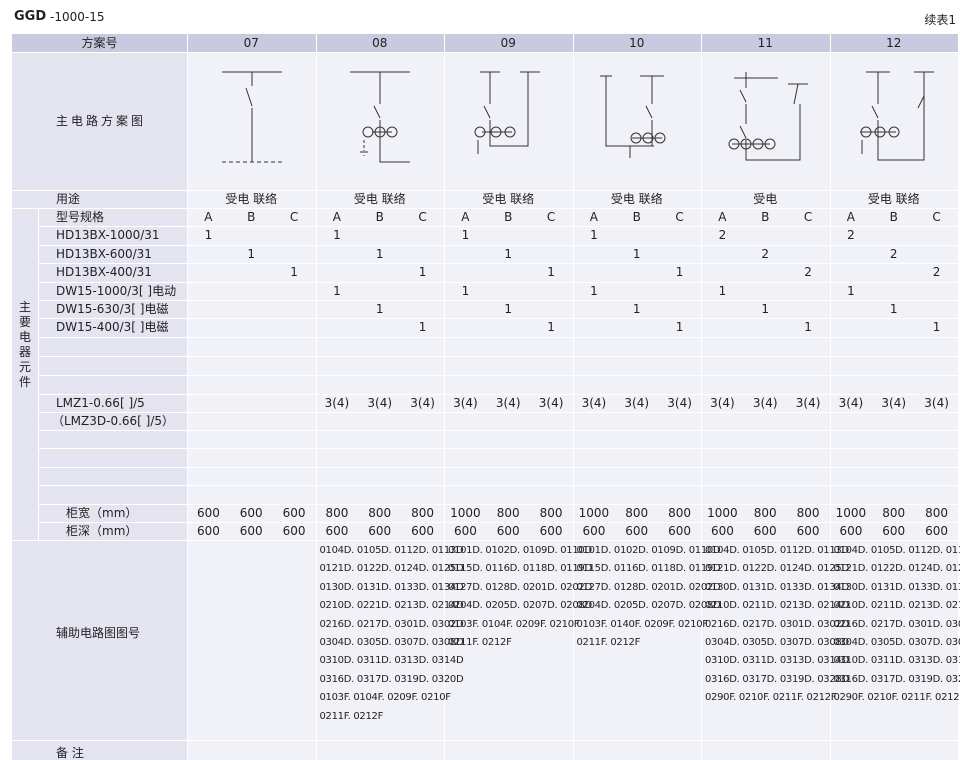  Describe the element at coordinates (116, 291) in the screenshot. I see `component-name: DW15-1000/3[ ]电动` at that location.